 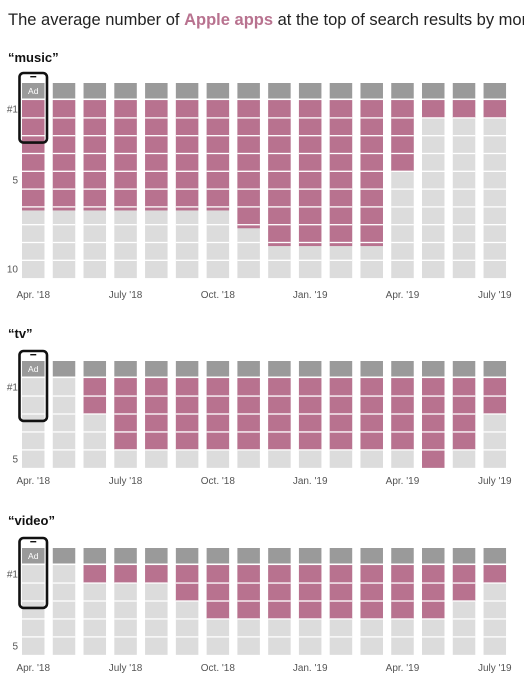 What do you see at coordinates (64, 610) in the screenshot?
I see `other-apps-fill` at bounding box center [64, 610].